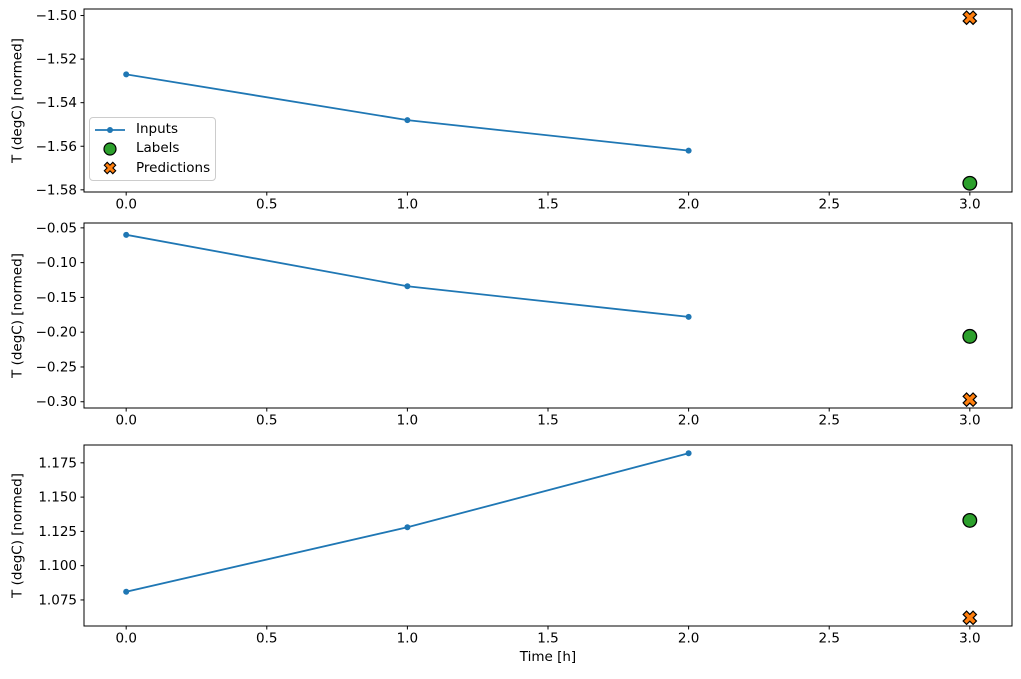 Image resolution: width=1021 pixels, height=679 pixels. I want to click on y-tick-label: −1.50, so click(56, 16).